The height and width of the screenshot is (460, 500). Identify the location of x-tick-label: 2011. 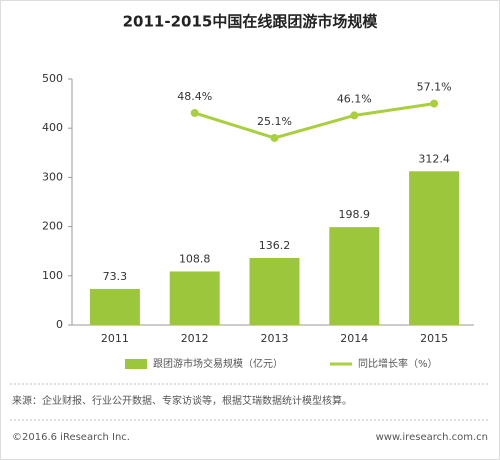
(115, 338).